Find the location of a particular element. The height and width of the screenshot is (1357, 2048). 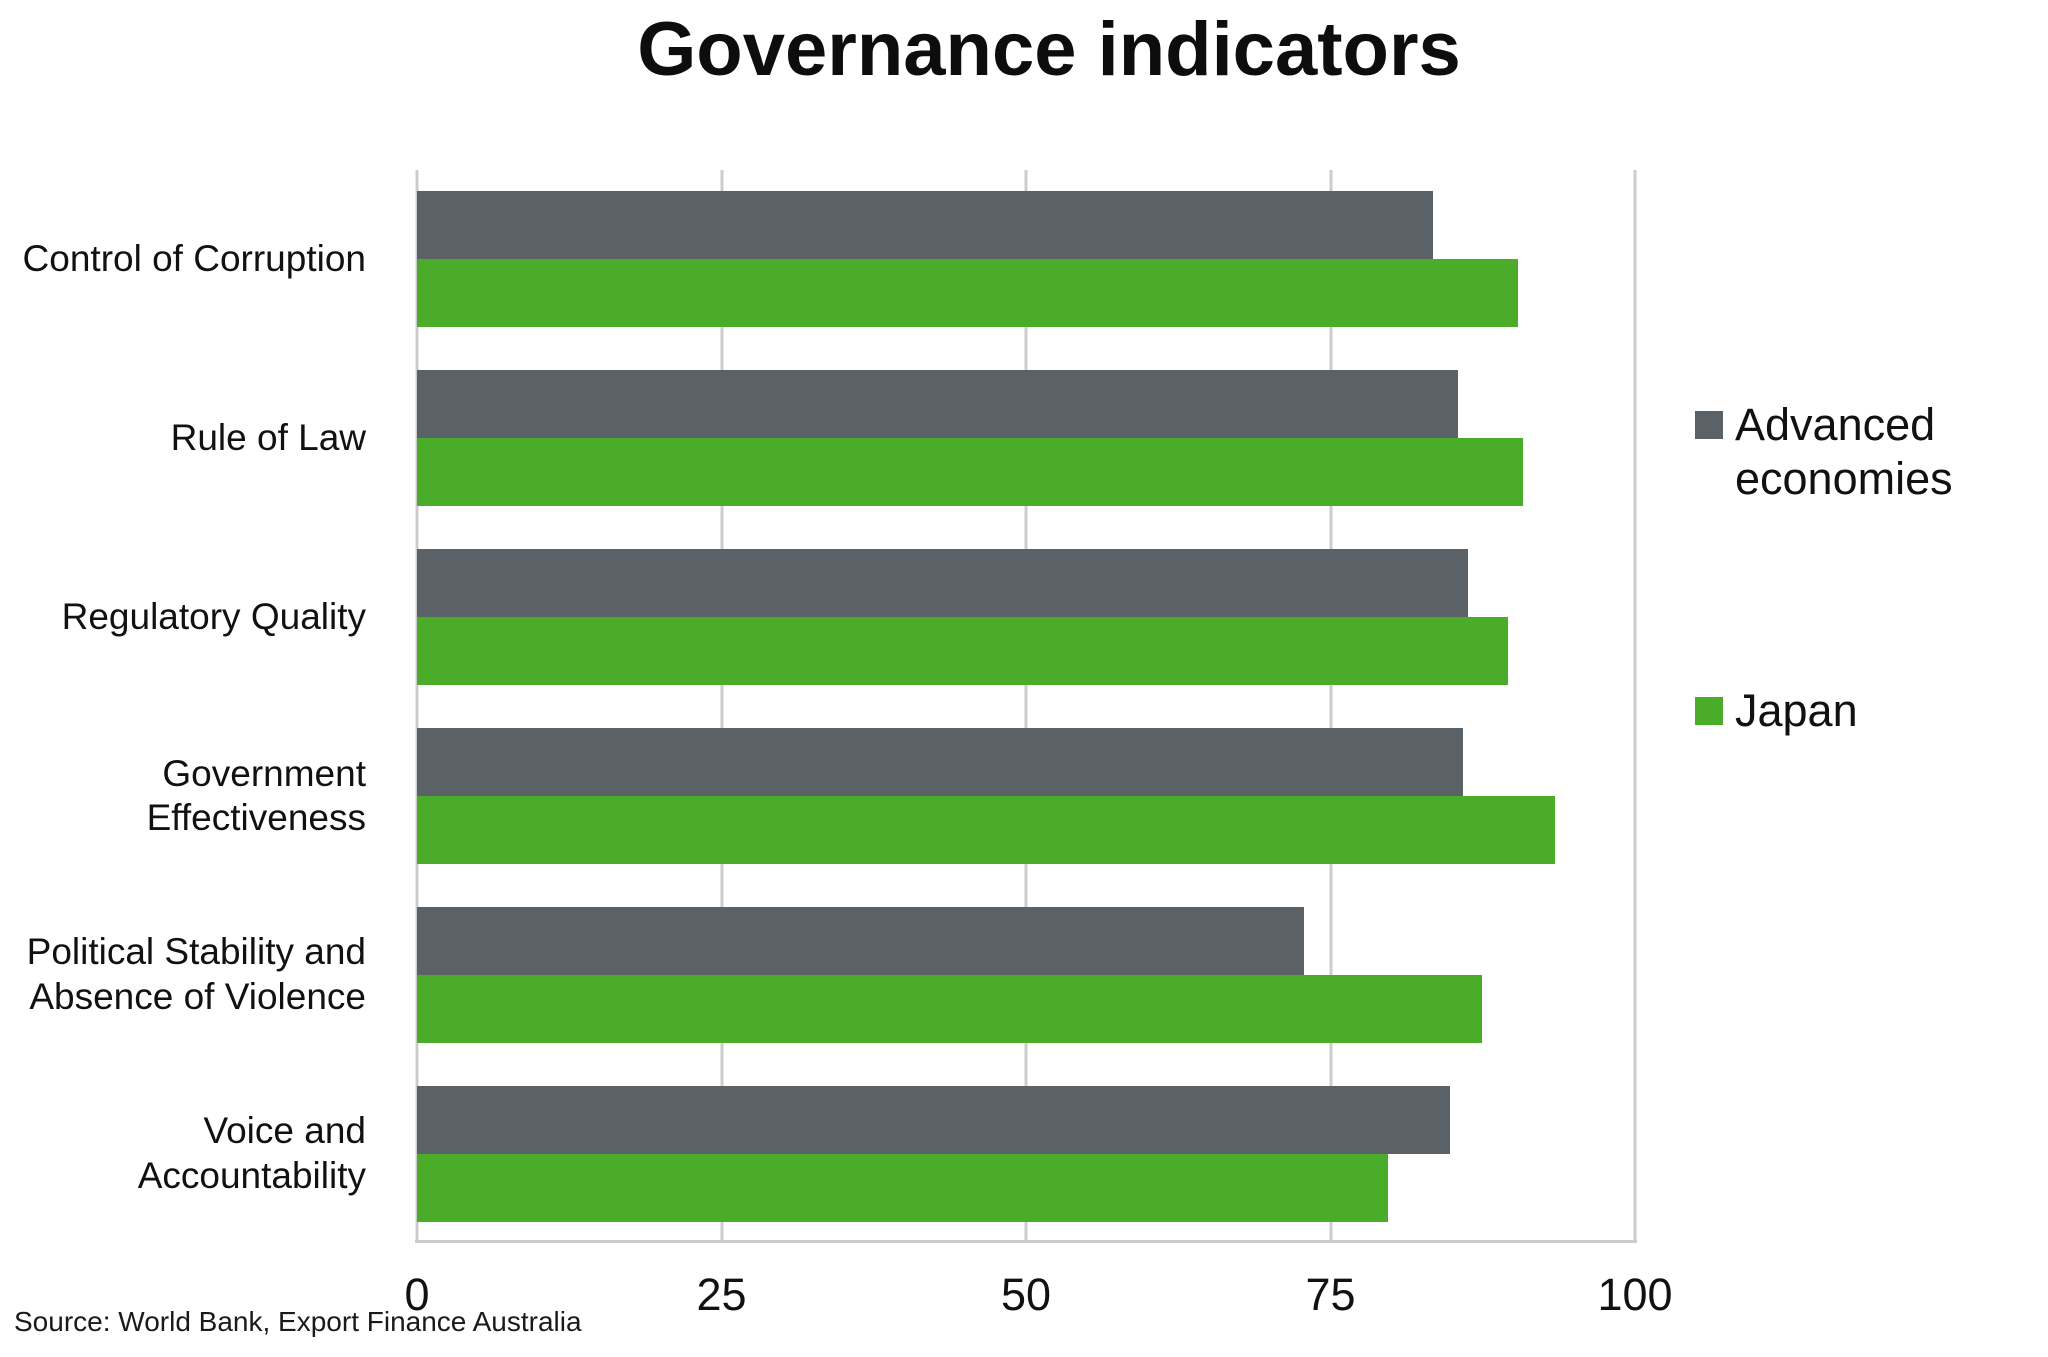

bar-group-government-effectiveness is located at coordinates (1026, 795).